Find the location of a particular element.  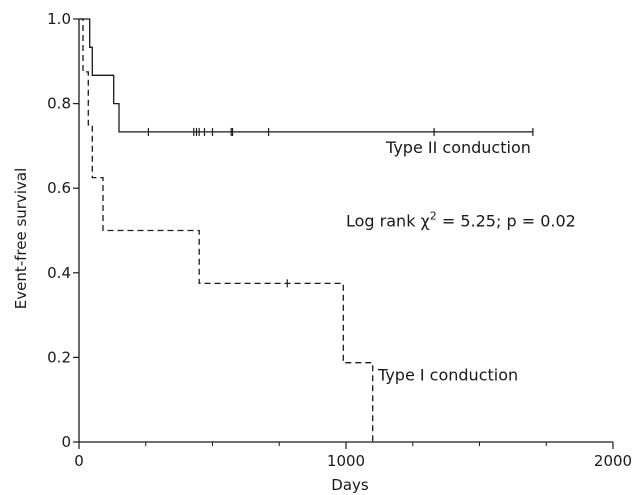

y-tick-label: 0 is located at coordinates (66, 442).